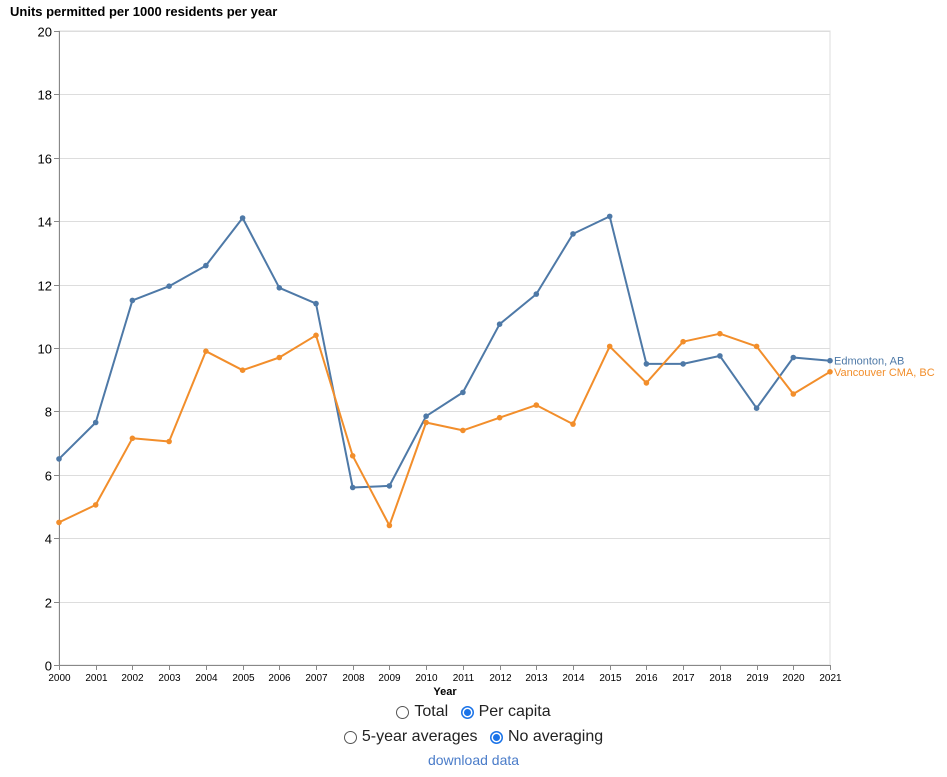 The image size is (947, 777). What do you see at coordinates (169, 678) in the screenshot?
I see `x-tick-label: 2003` at bounding box center [169, 678].